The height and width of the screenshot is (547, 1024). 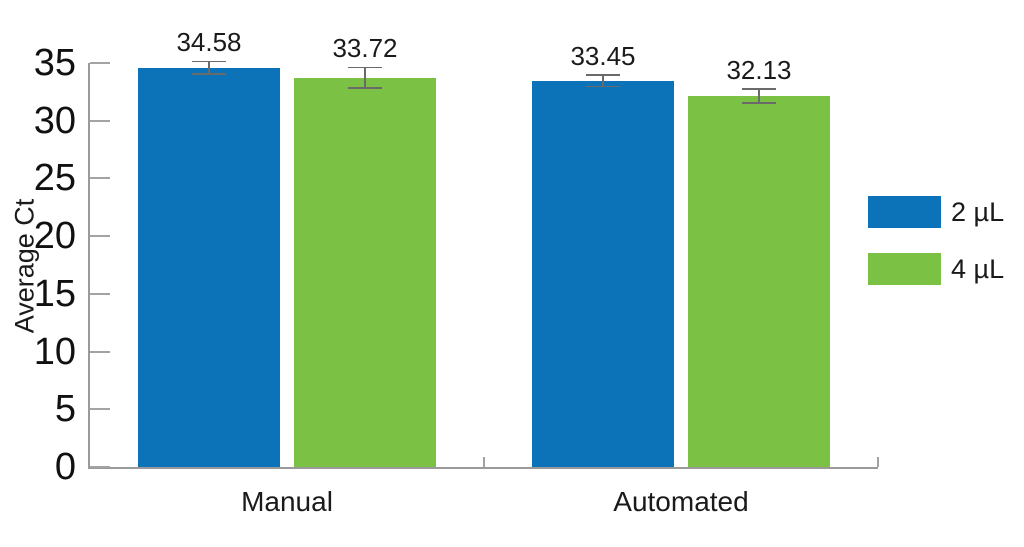 I want to click on category-label: Manual, so click(x=287, y=501).